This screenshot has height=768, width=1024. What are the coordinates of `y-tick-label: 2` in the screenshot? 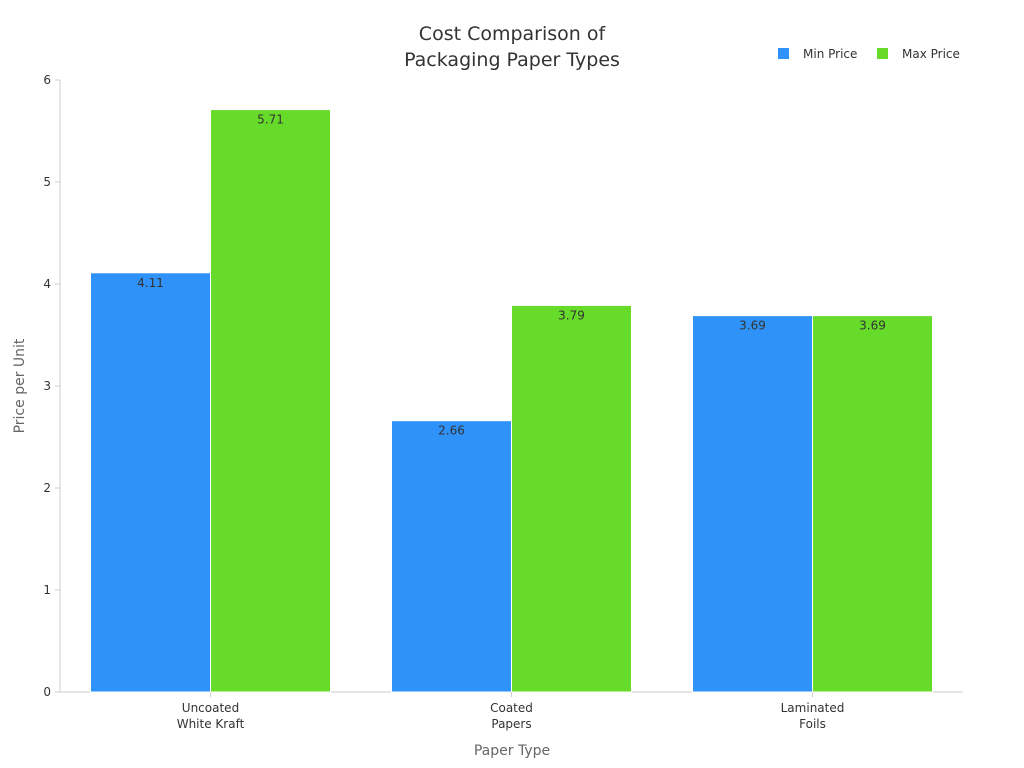 It's located at (47, 488).